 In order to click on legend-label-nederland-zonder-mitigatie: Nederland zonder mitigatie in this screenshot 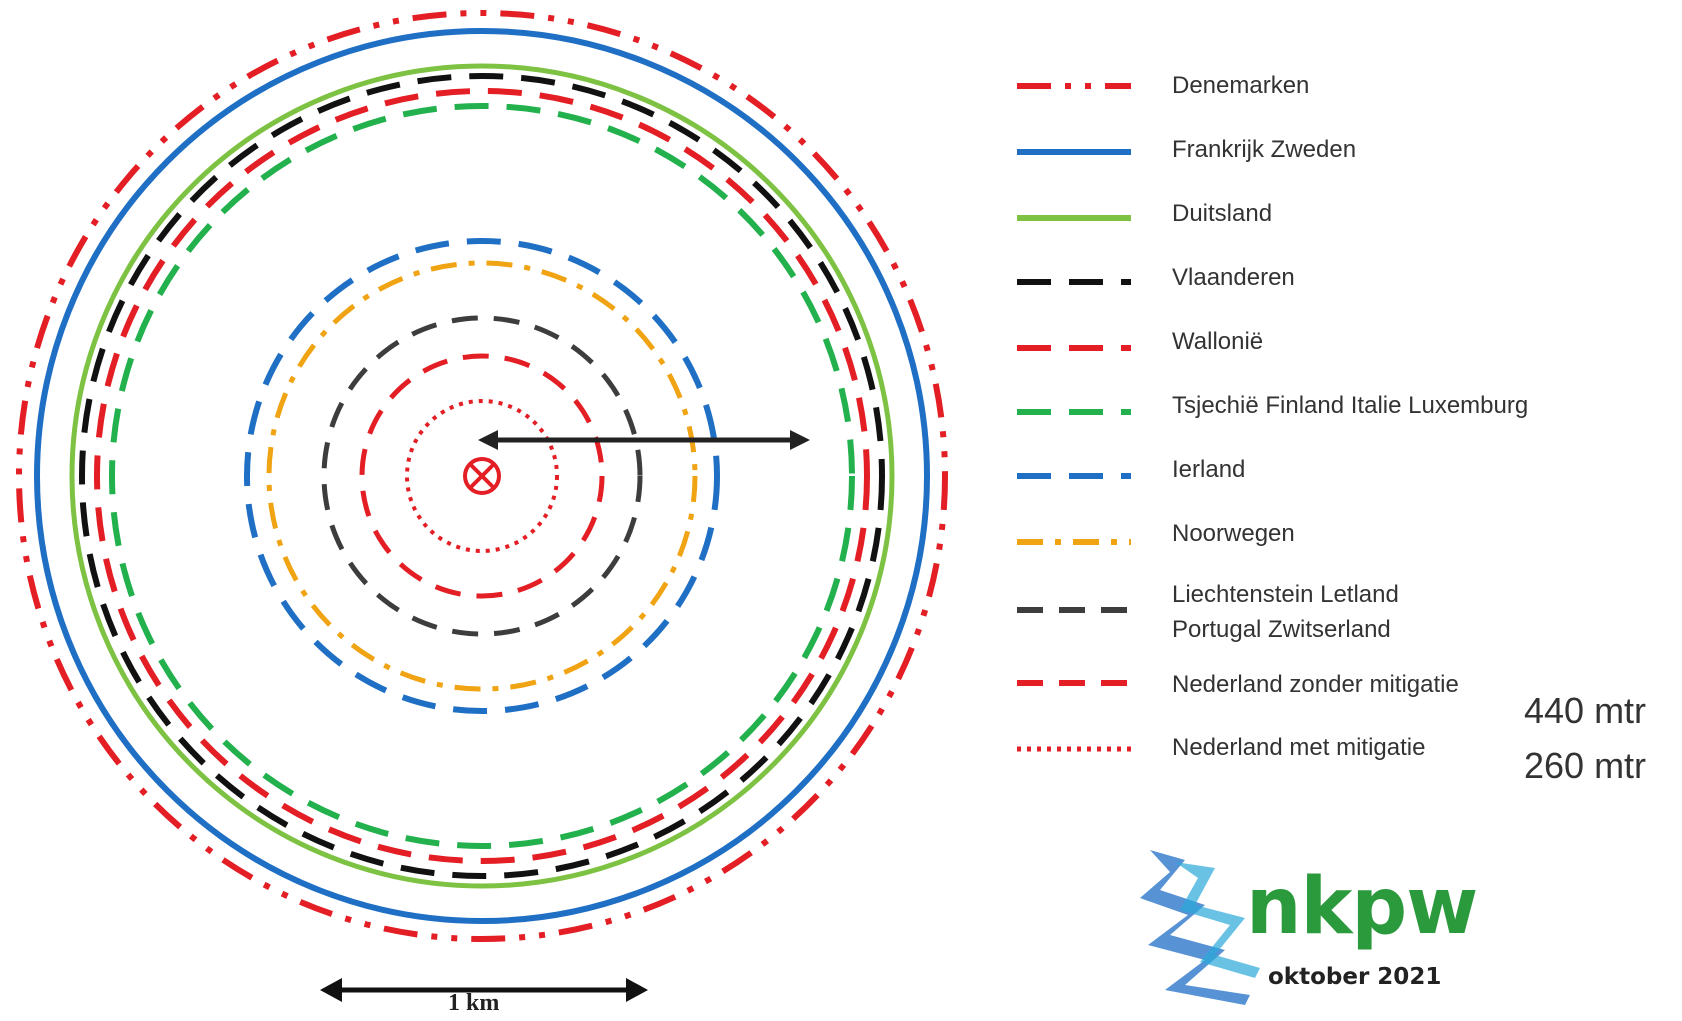, I will do `click(1315, 684)`.